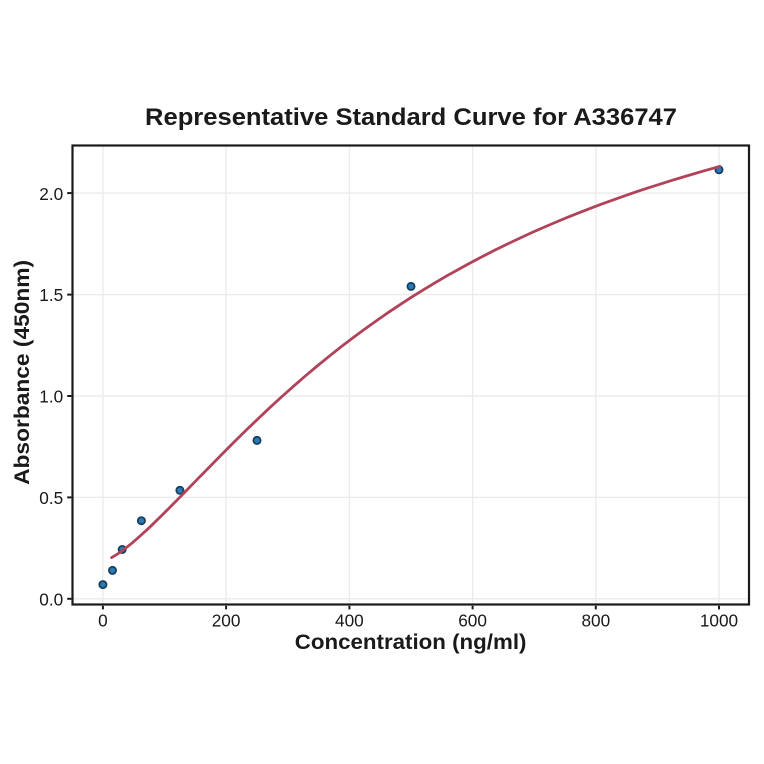 The height and width of the screenshot is (764, 764). Describe the element at coordinates (51, 498) in the screenshot. I see `svg-text: 0.5` at that location.